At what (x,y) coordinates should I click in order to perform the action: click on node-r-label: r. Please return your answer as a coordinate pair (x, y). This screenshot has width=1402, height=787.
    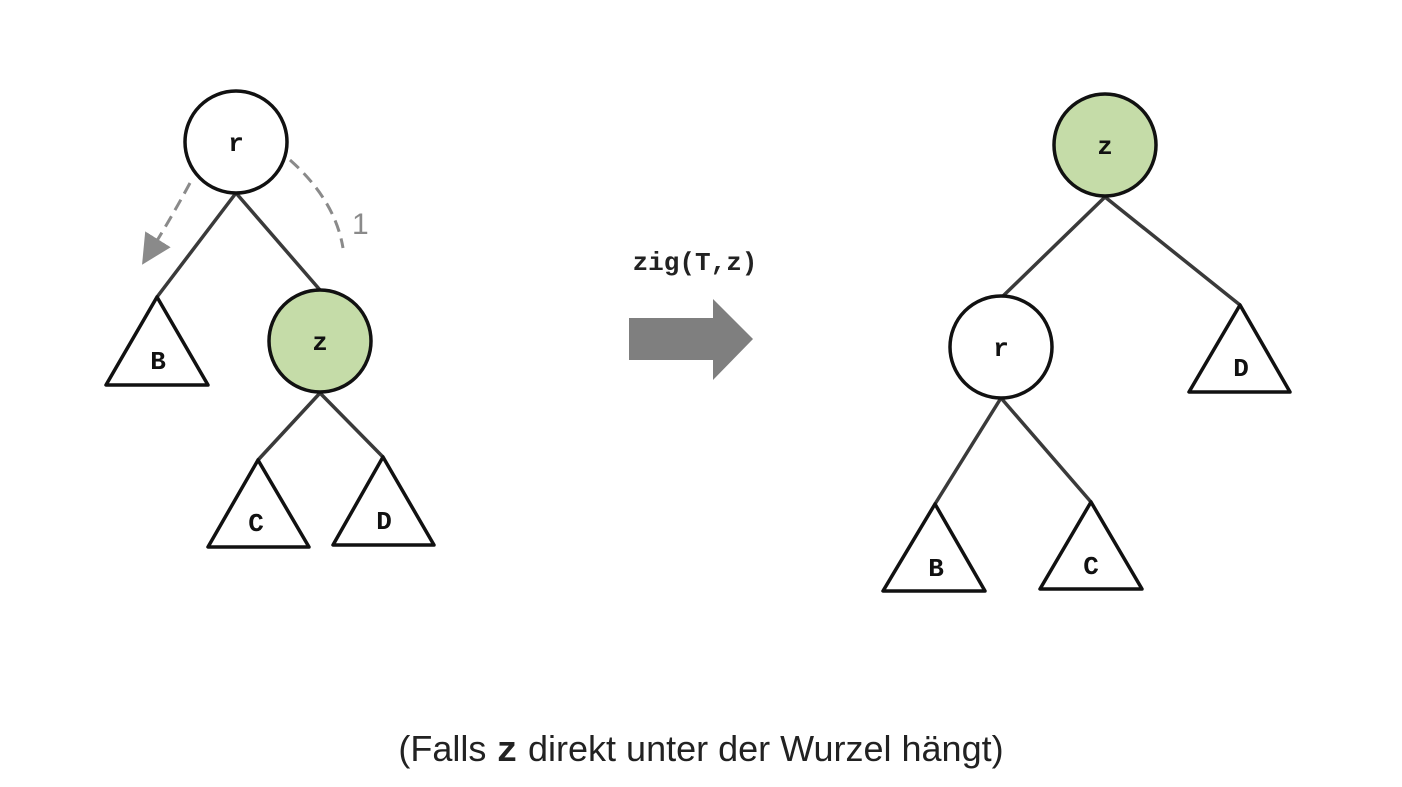
    Looking at the image, I should click on (236, 144).